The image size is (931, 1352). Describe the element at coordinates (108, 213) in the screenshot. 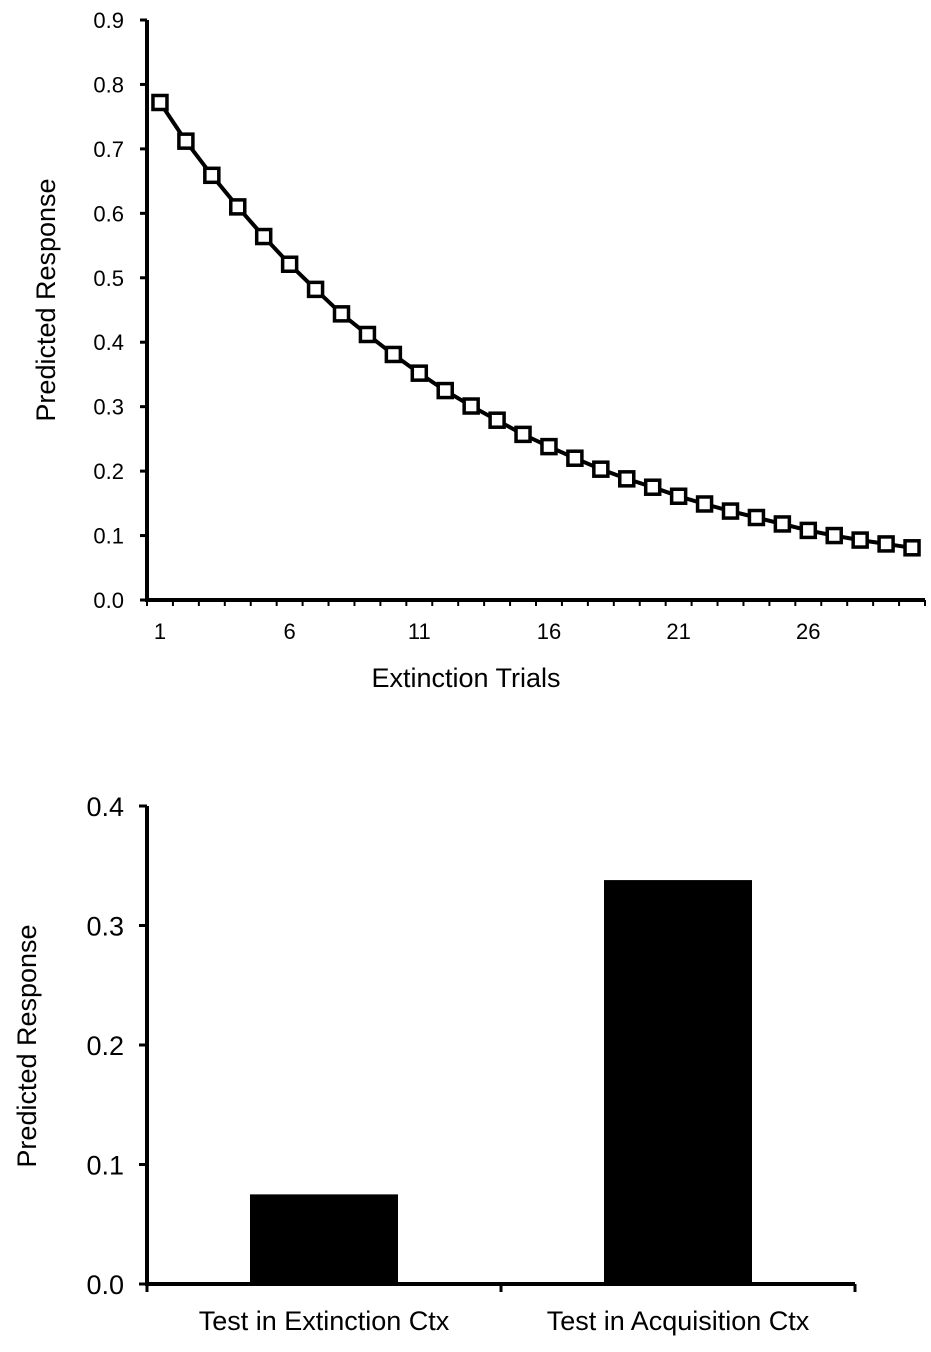

I see `line-chart-y-tick-label: 0.6` at that location.